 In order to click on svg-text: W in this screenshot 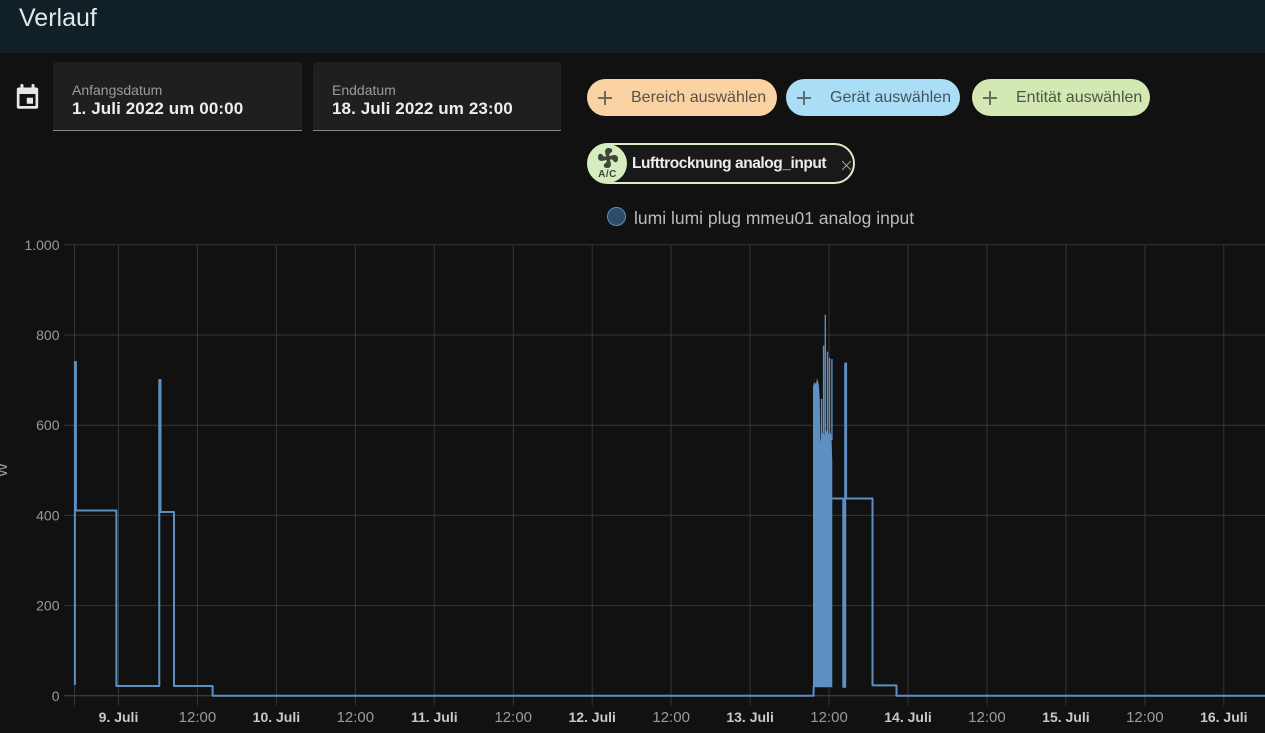, I will do `click(5, 469)`.